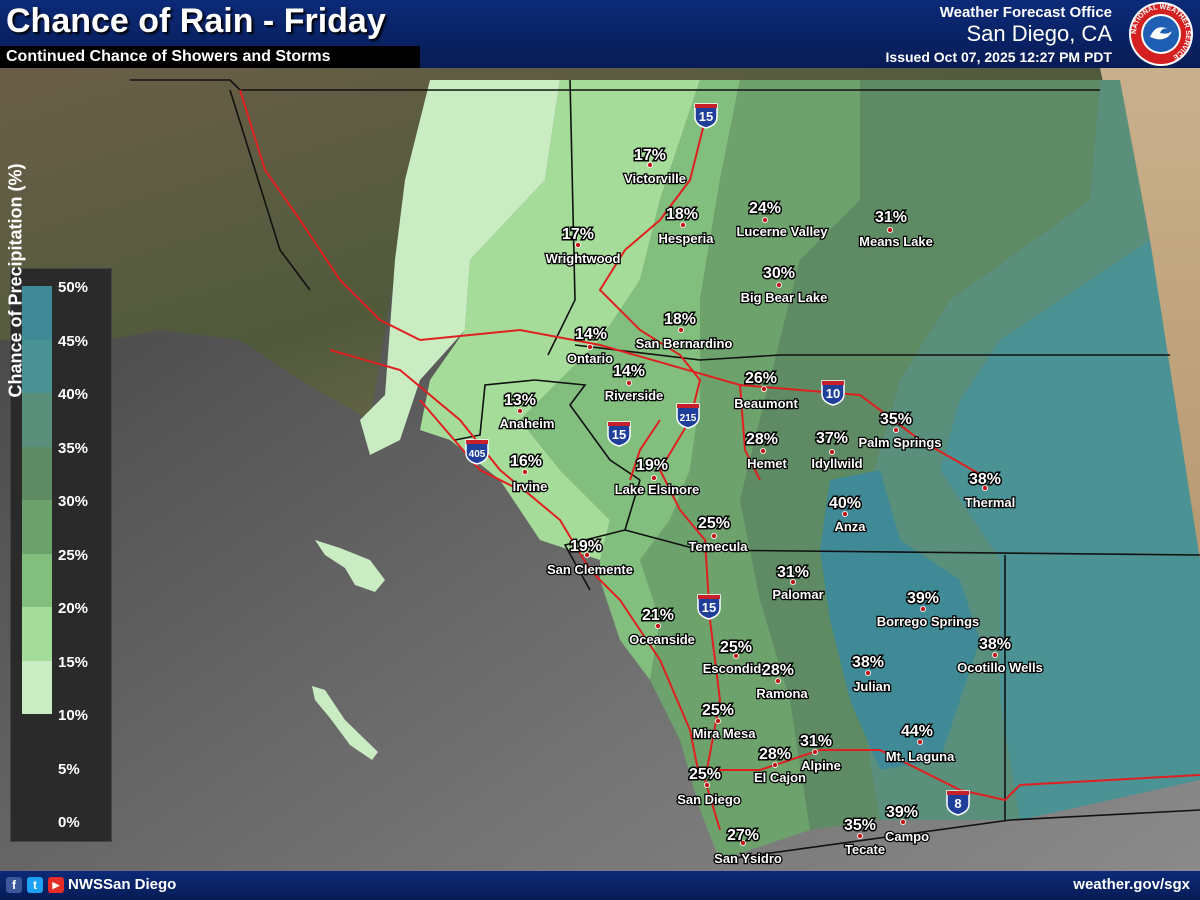 The image size is (1200, 900). I want to click on city-name: El Cajon, so click(780, 777).